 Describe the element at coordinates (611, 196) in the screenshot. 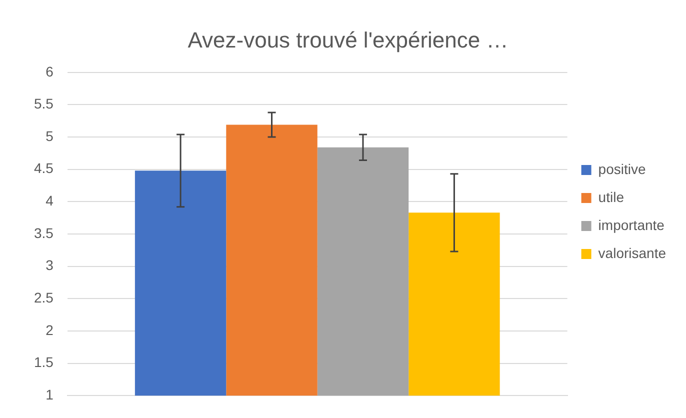

I see `legend-label: utile` at that location.